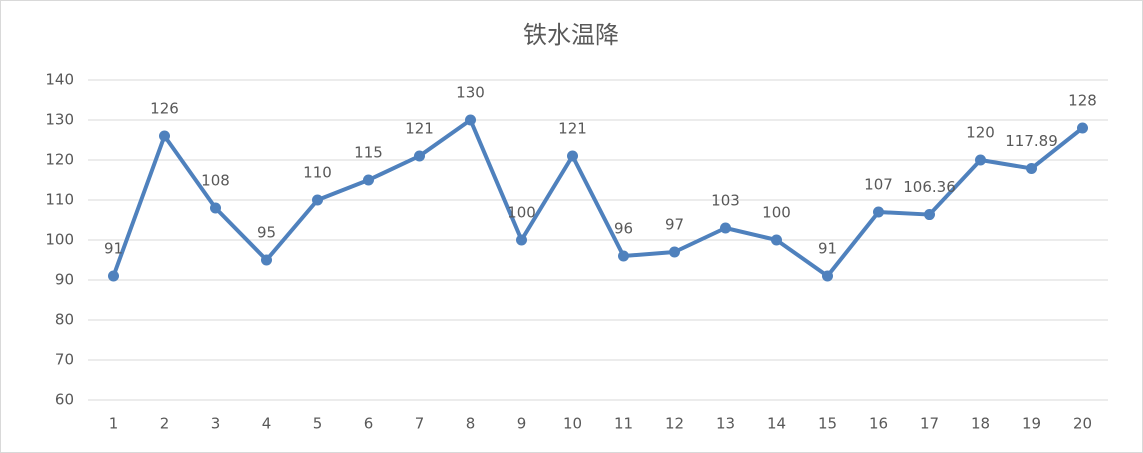 The image size is (1143, 453). Describe the element at coordinates (776, 424) in the screenshot. I see `x-tick-label: 14` at that location.